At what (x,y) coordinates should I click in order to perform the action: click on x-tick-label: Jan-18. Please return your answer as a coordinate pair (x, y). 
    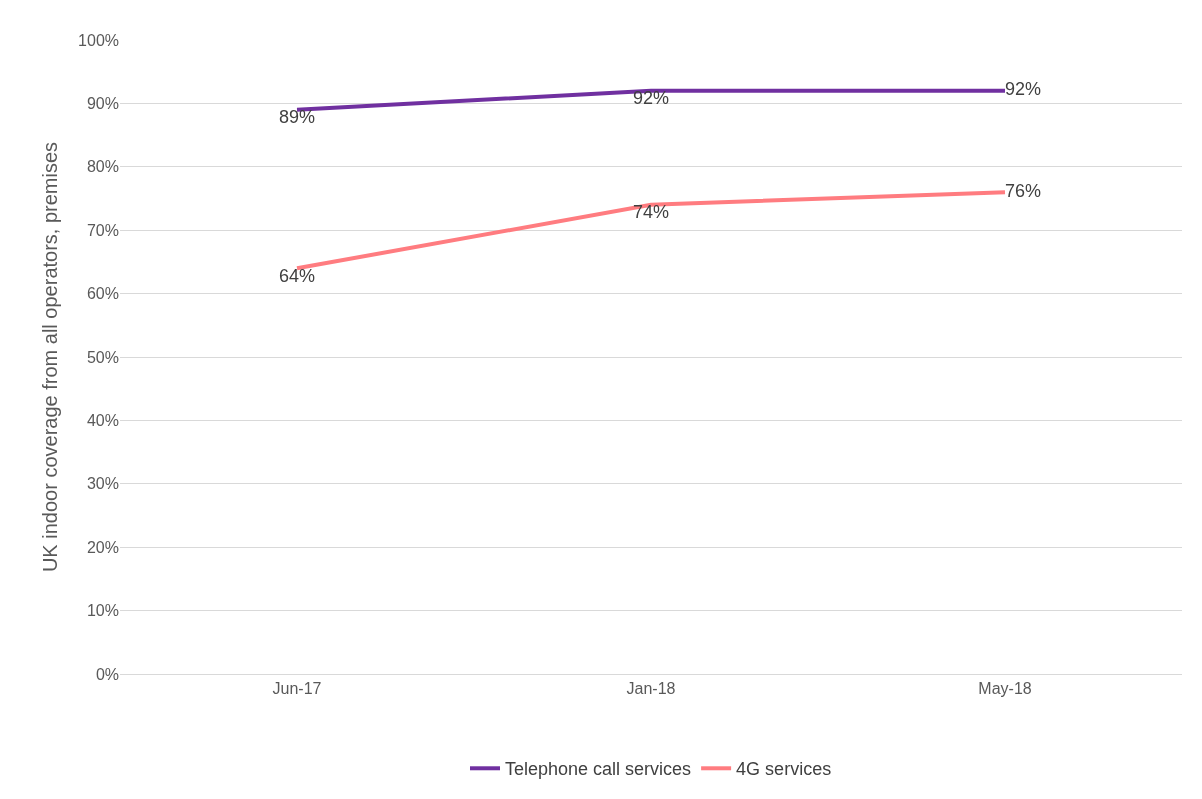
    Looking at the image, I should click on (651, 689).